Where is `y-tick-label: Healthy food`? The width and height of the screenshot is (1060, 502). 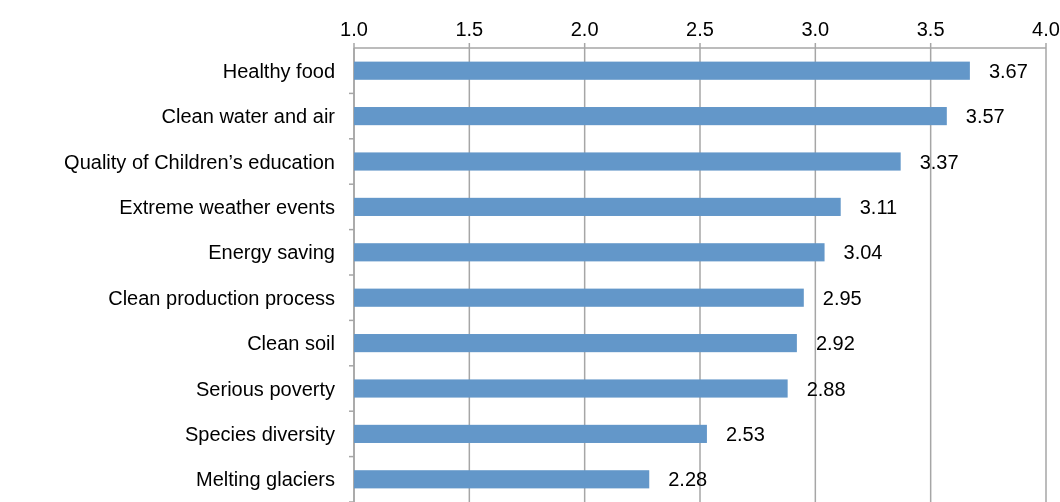
y-tick-label: Healthy food is located at coordinates (278, 70).